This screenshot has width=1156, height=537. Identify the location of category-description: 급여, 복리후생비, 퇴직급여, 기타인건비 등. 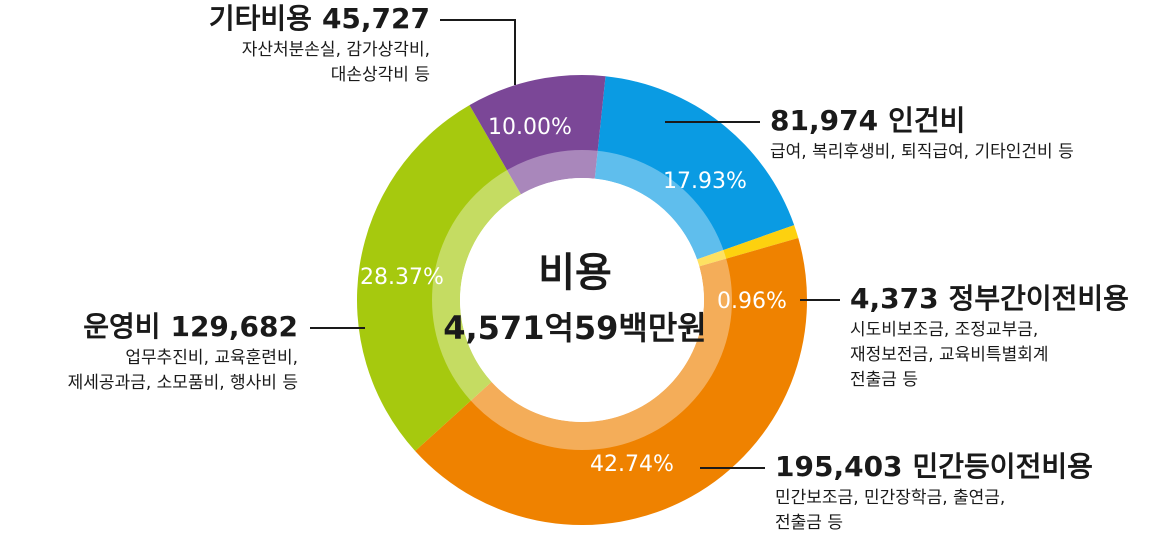
(922, 152).